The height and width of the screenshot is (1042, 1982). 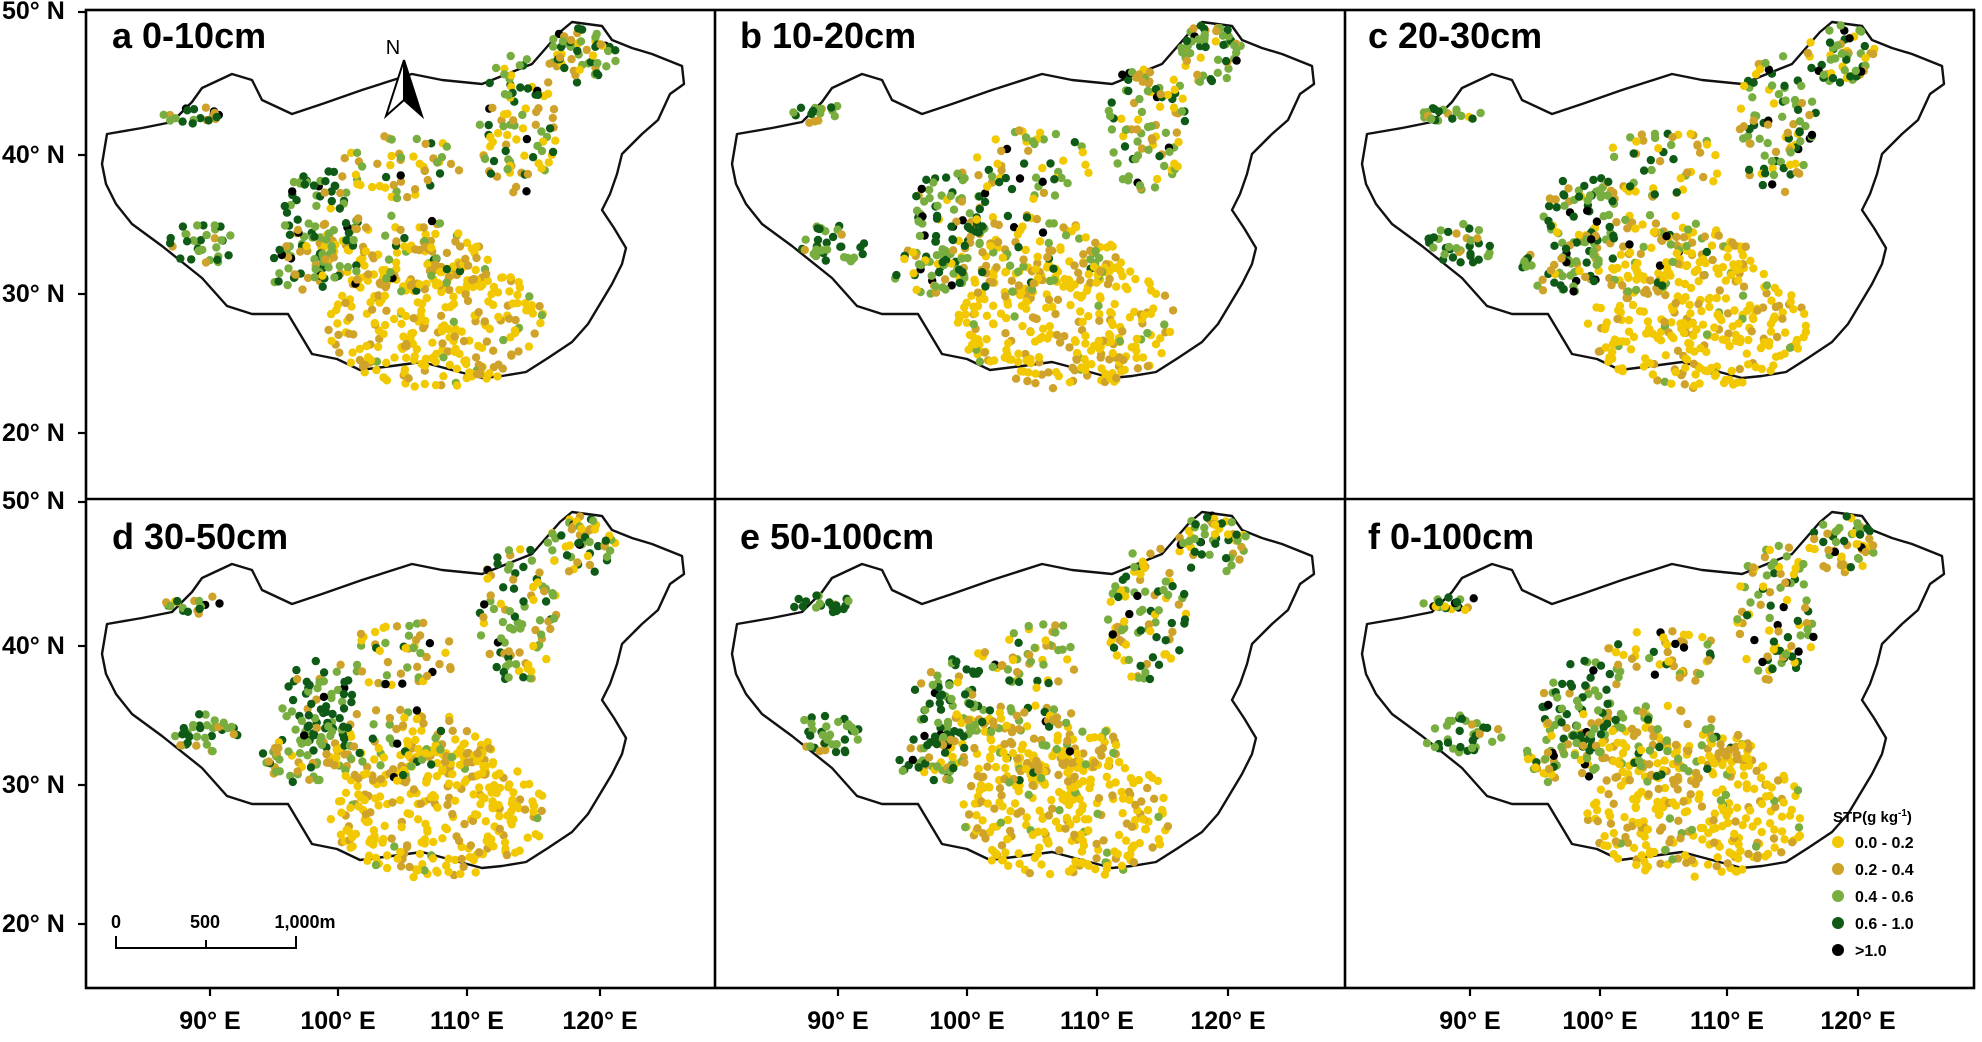 I want to click on lon-label: 120° E, so click(x=599, y=1021).